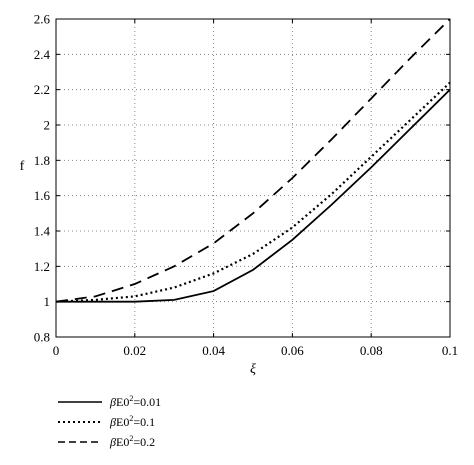 This screenshot has width=474, height=465. Describe the element at coordinates (42, 231) in the screenshot. I see `y-tick-label: 1.4` at that location.